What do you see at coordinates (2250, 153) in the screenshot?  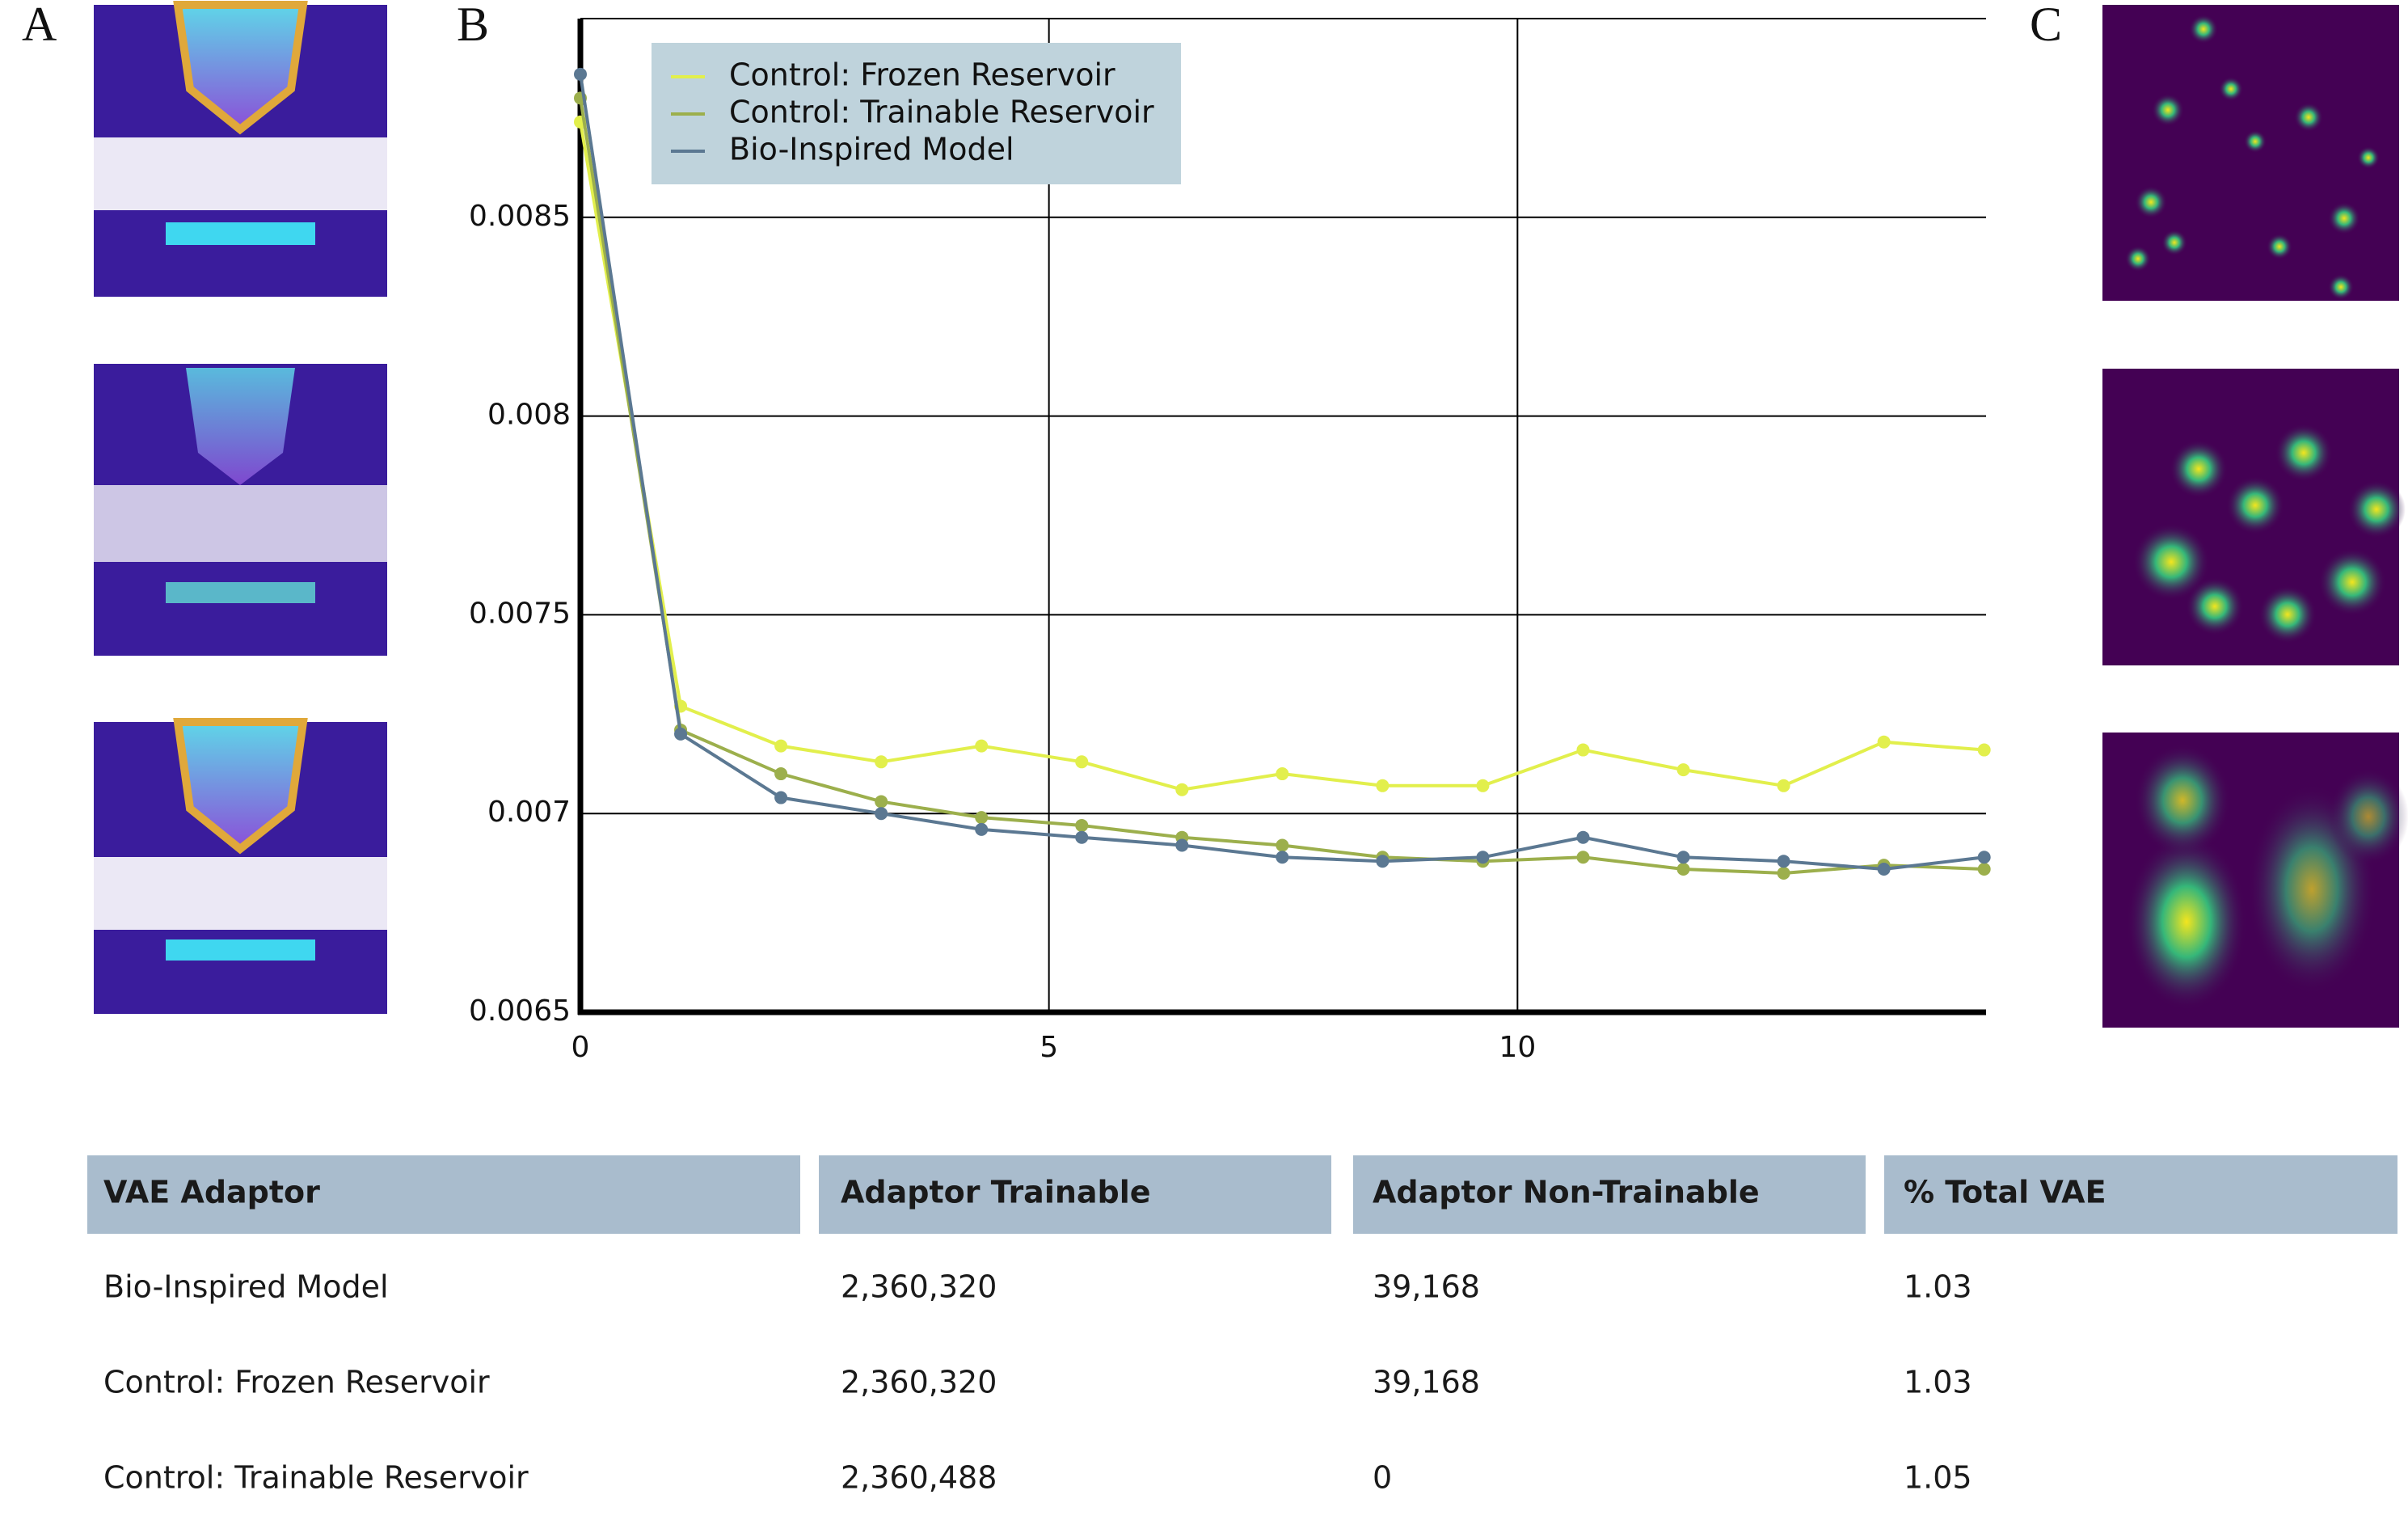 I see `image-c1` at bounding box center [2250, 153].